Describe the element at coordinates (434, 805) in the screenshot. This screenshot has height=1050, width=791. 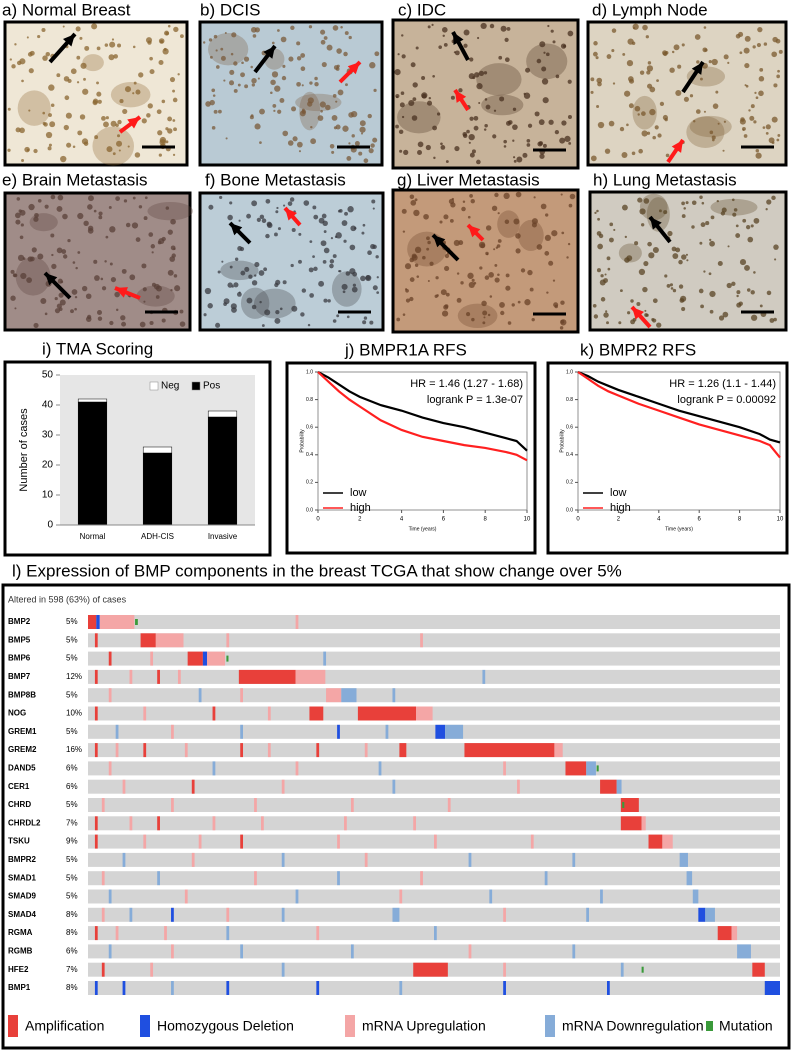
I see `track-background` at that location.